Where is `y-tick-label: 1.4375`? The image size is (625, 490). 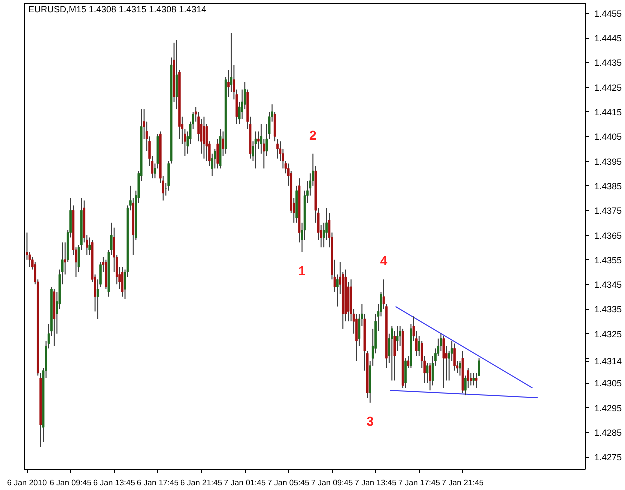
y-tick-label: 1.4375 is located at coordinates (608, 211).